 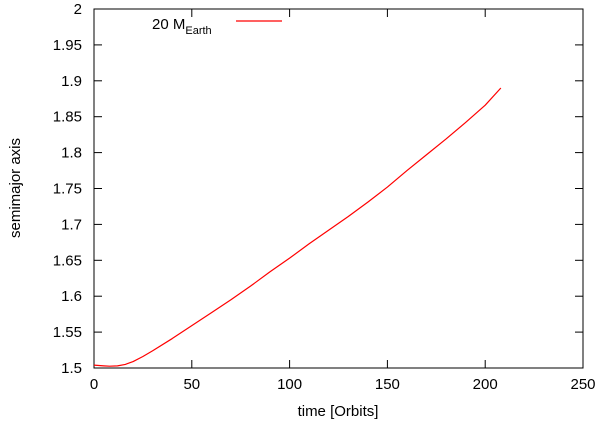 I want to click on y-tick-labels: 1.5 1.55 1.6 1.65 1.7 1.75 1.8 1.85 1.9 1.95 2, so click(x=67, y=189).